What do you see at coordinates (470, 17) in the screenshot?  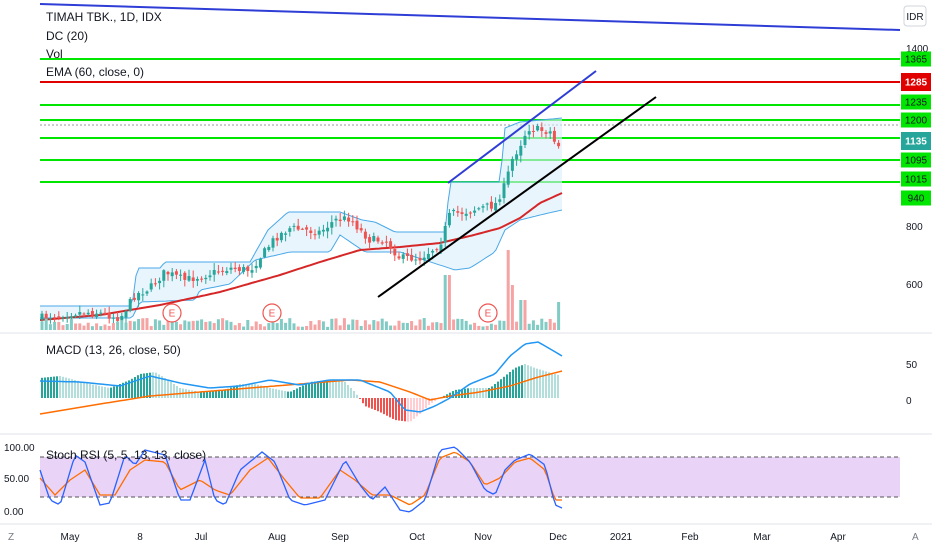 I see `long-term-resistance-line` at bounding box center [470, 17].